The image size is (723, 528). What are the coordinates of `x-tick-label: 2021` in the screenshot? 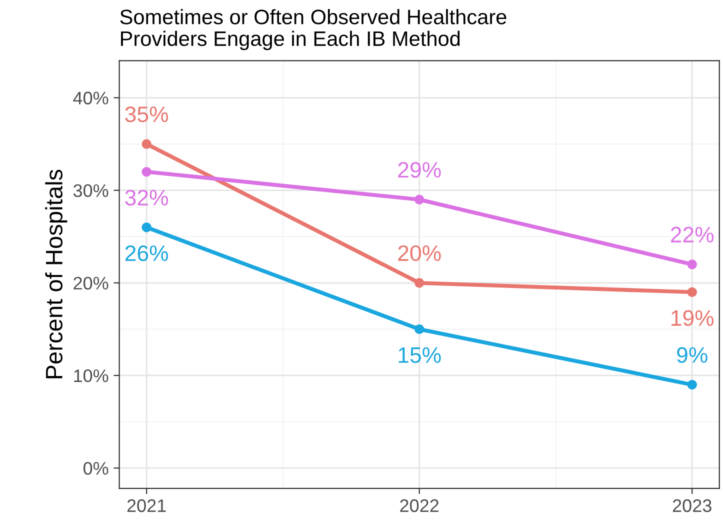 It's located at (146, 505).